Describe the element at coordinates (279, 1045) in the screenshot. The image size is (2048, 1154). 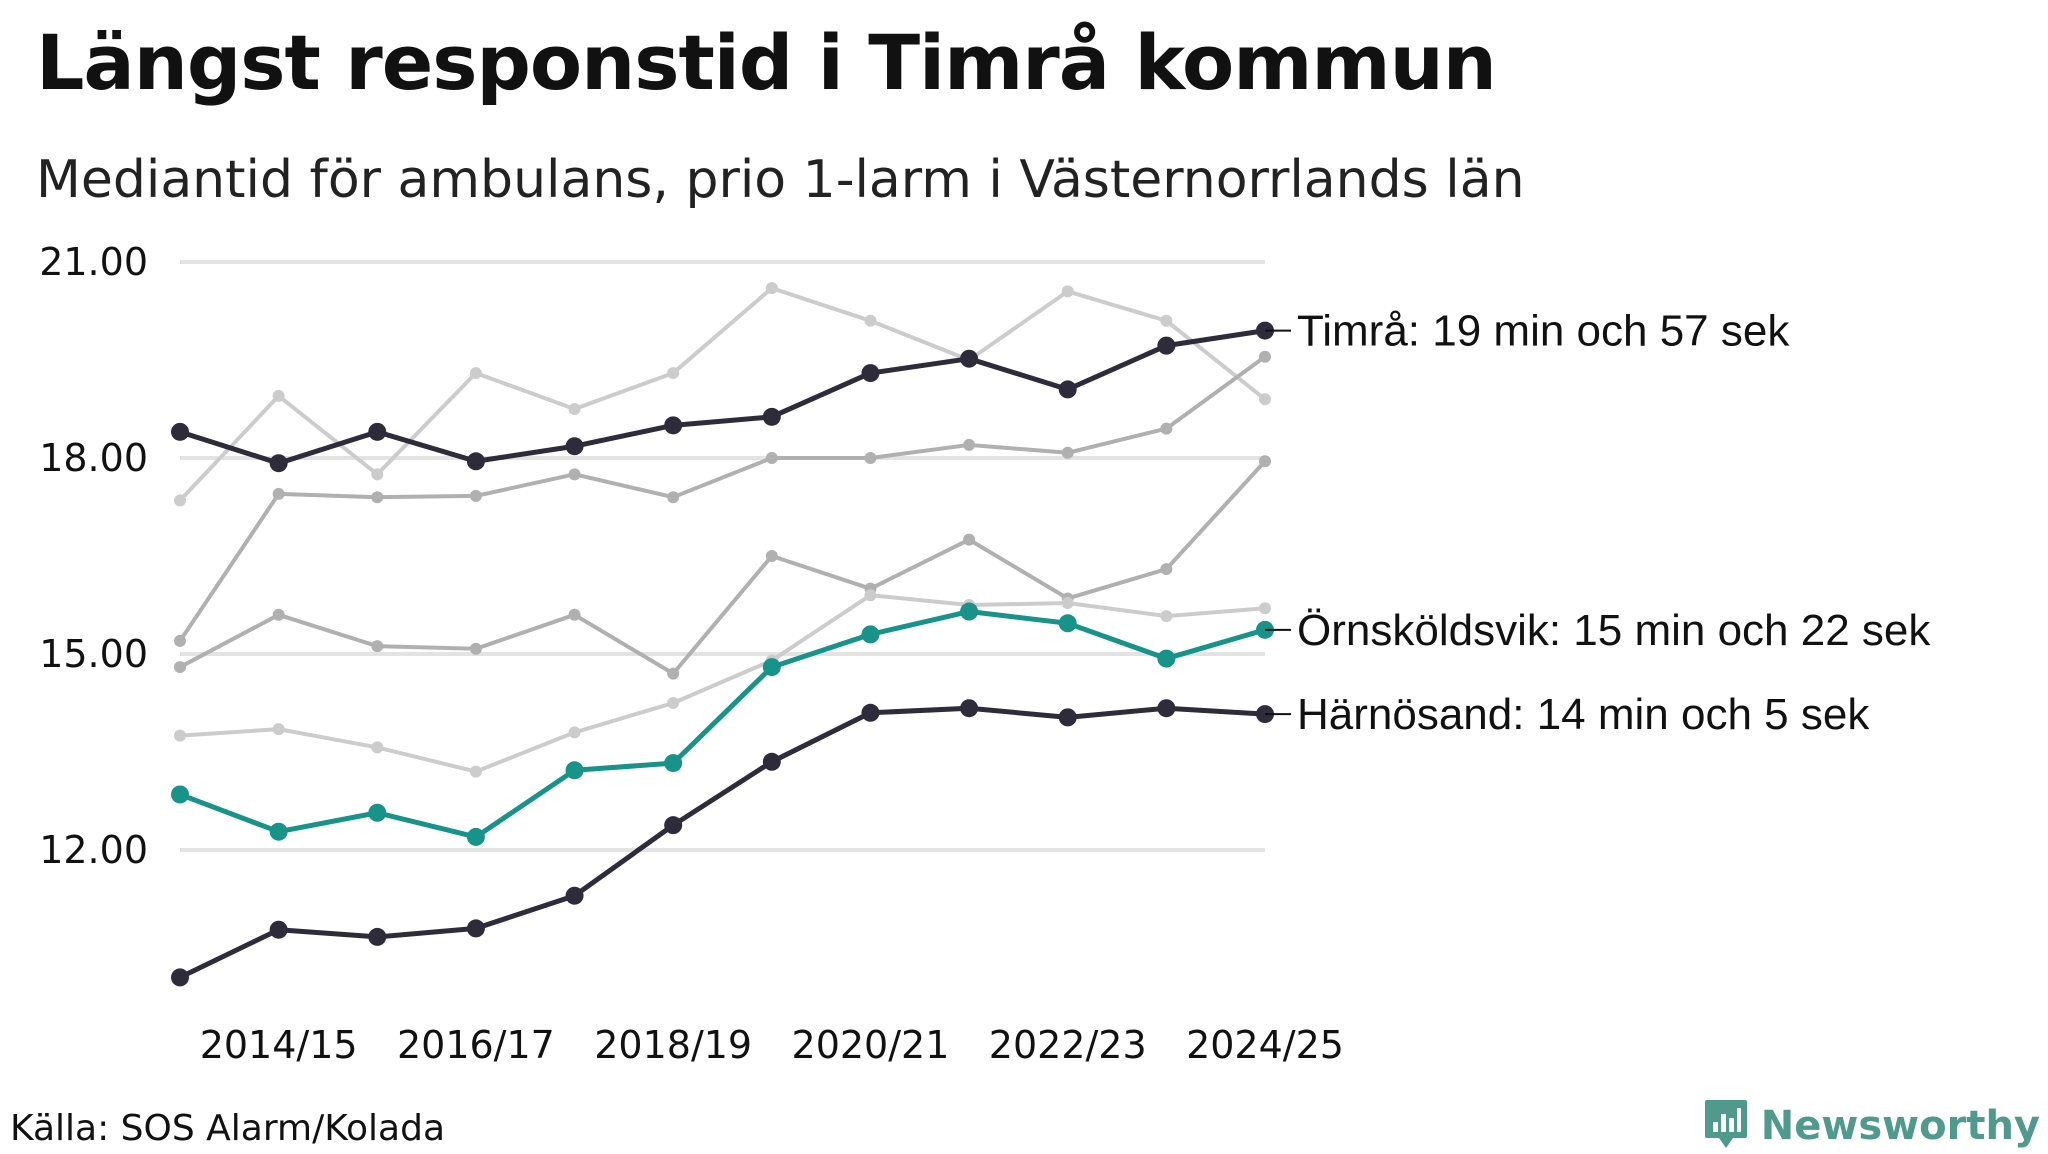
I see `x-tick-label: 2014/15` at that location.